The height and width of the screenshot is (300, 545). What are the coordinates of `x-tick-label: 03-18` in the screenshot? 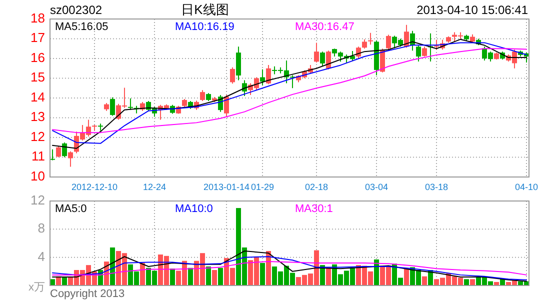 It's located at (436, 187).